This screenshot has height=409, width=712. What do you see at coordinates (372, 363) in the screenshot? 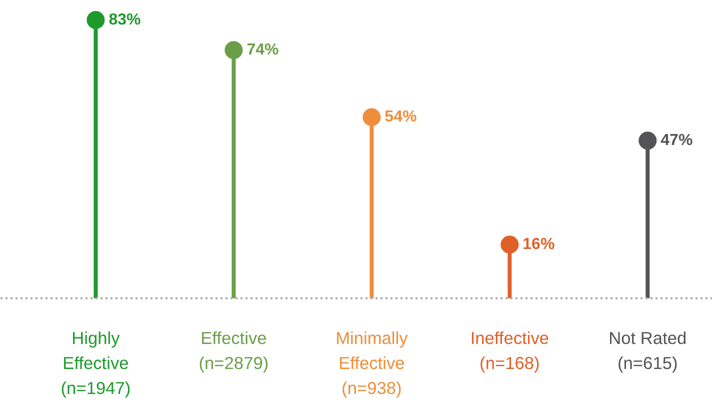
I see `x-tick-label: Minimally Effective (n=938)` at bounding box center [372, 363].